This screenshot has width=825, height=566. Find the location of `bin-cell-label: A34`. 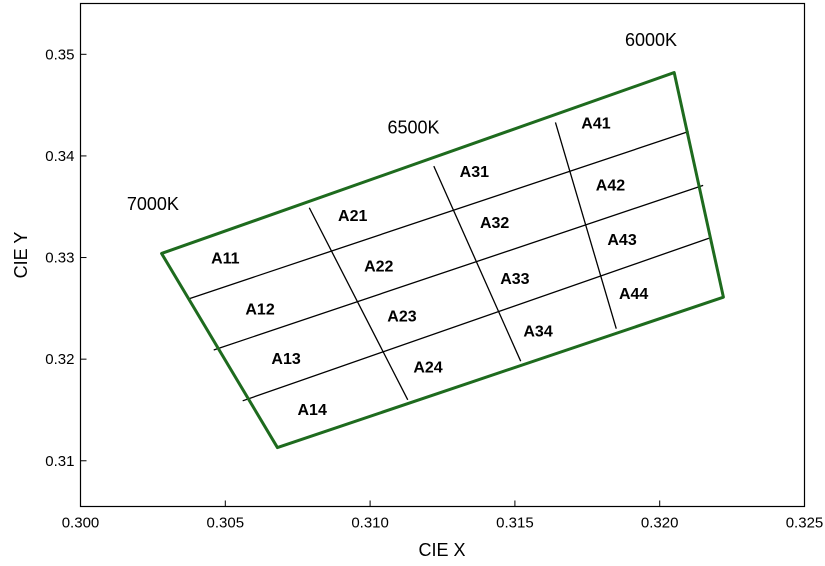

bin-cell-label: A34 is located at coordinates (537, 332).